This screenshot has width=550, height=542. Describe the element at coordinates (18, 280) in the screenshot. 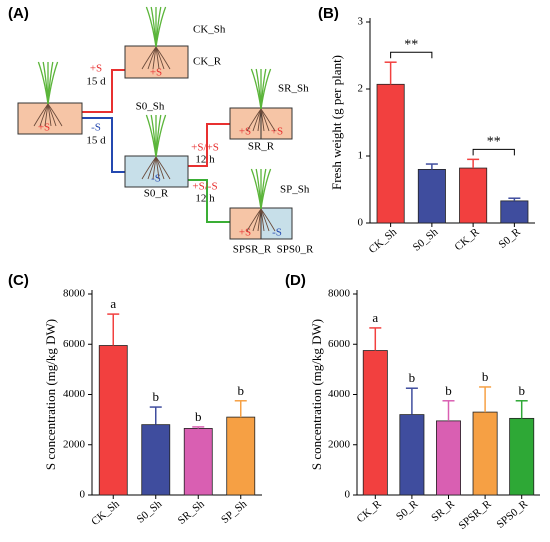

I see `panel-label: (C)` at that location.